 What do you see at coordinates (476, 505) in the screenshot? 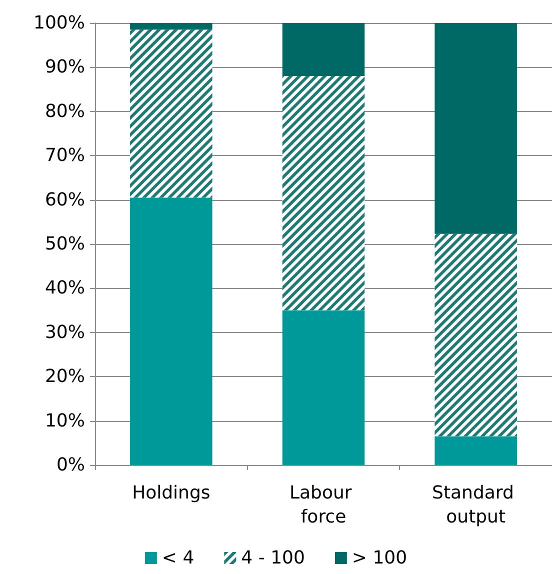
I see `x-tick-label: Standard output` at bounding box center [476, 505].